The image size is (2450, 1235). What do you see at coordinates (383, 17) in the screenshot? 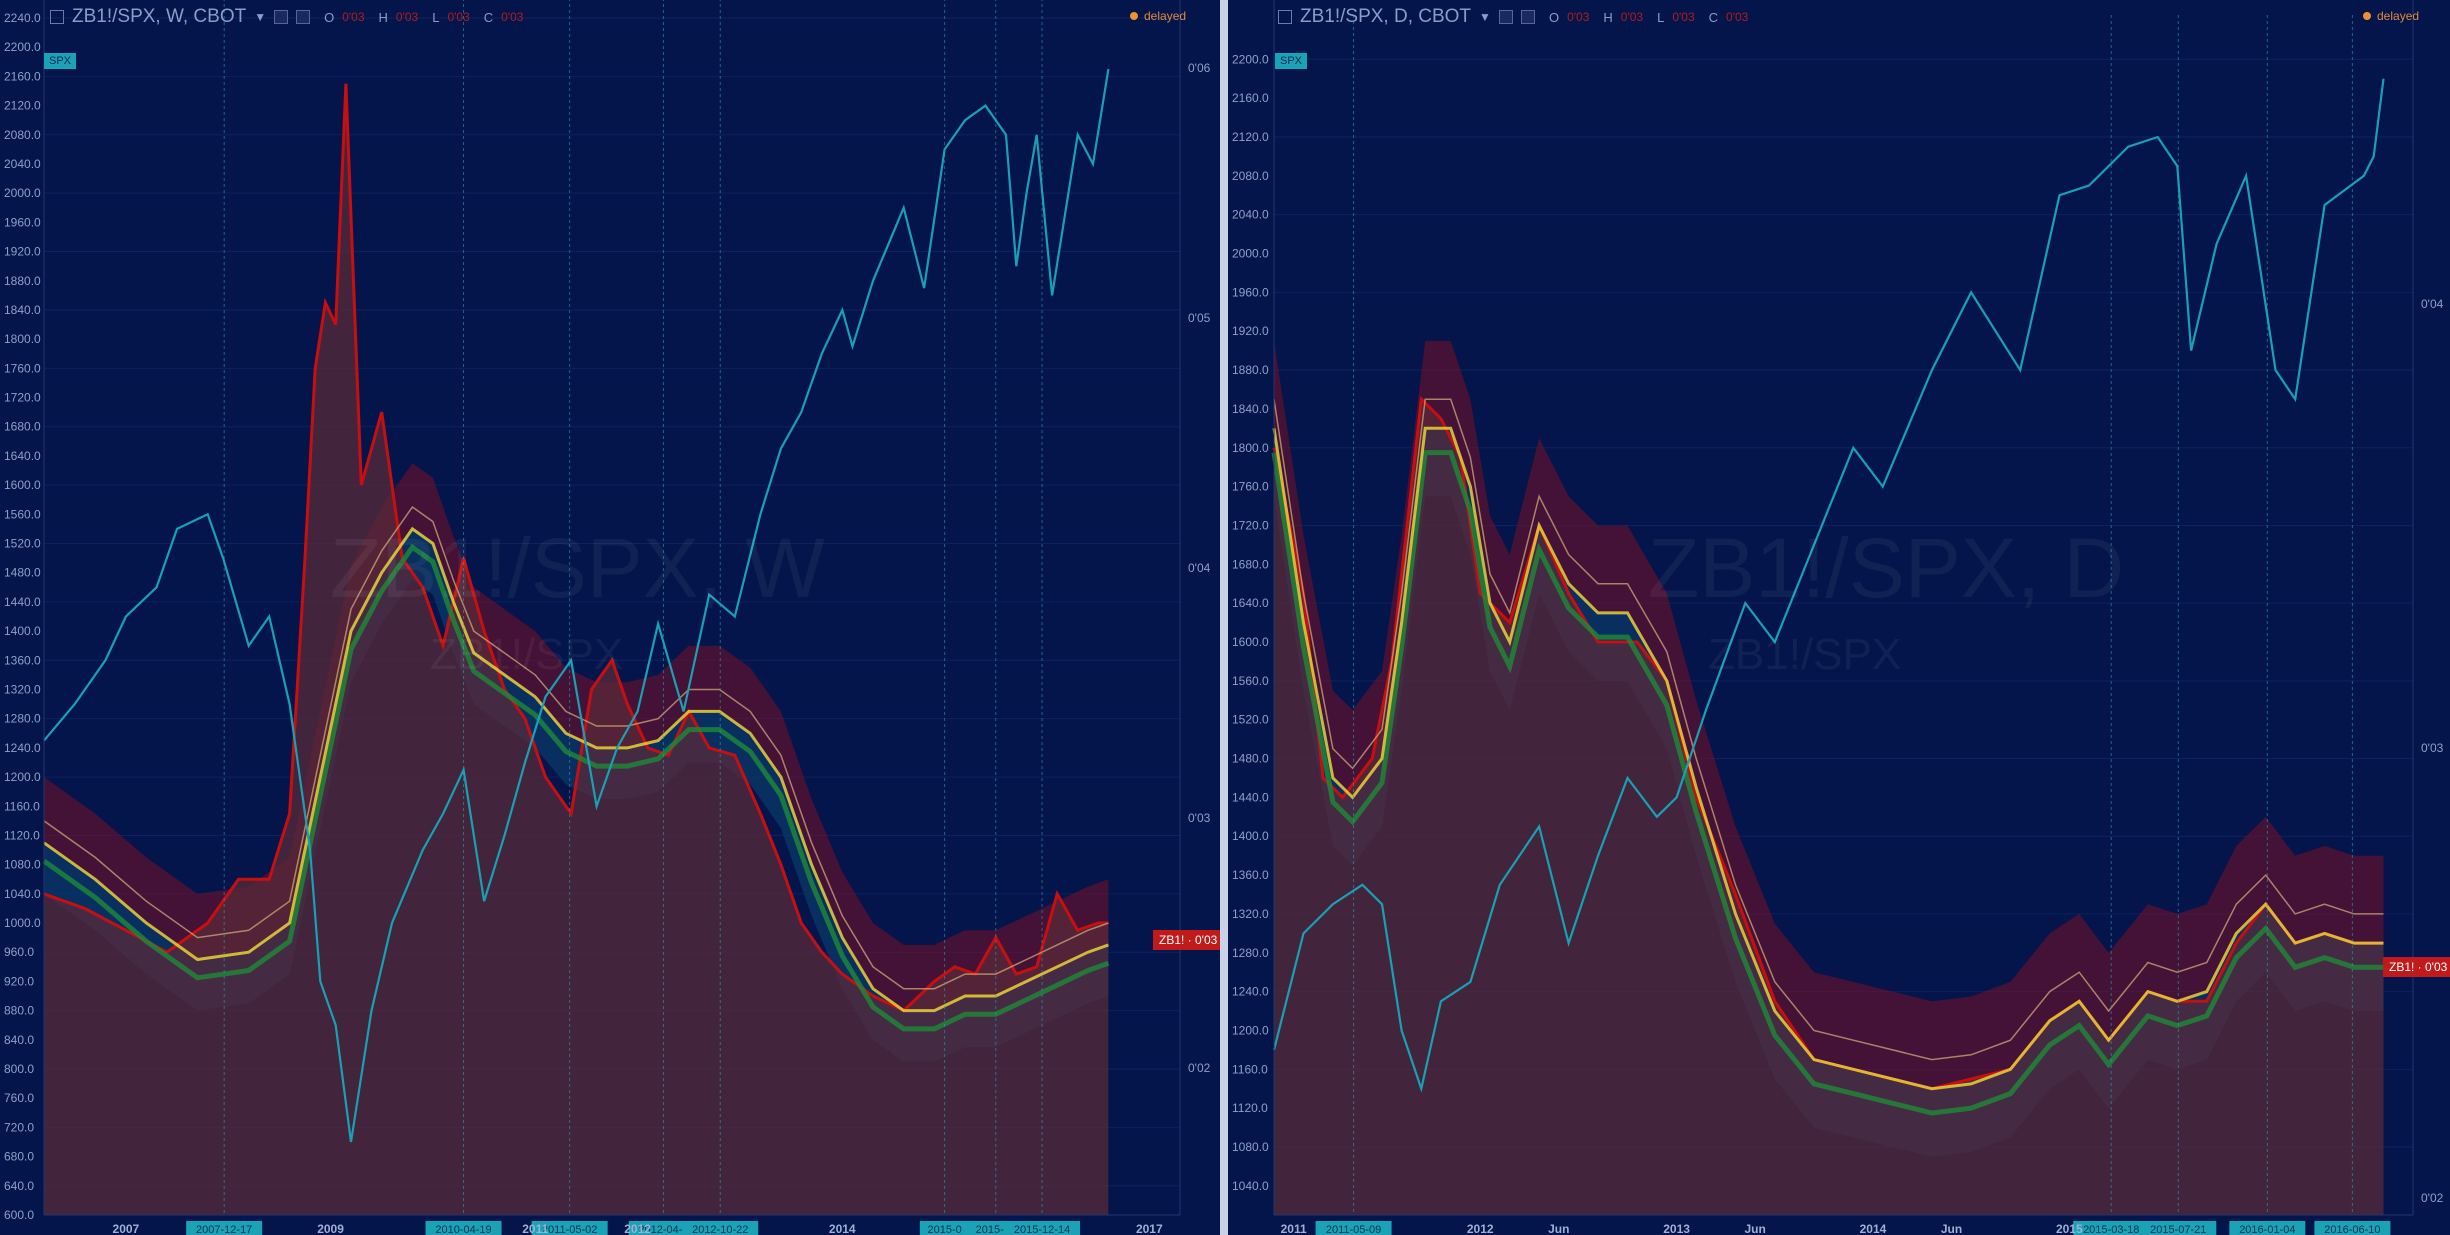
I see `high-label: H` at bounding box center [383, 17].